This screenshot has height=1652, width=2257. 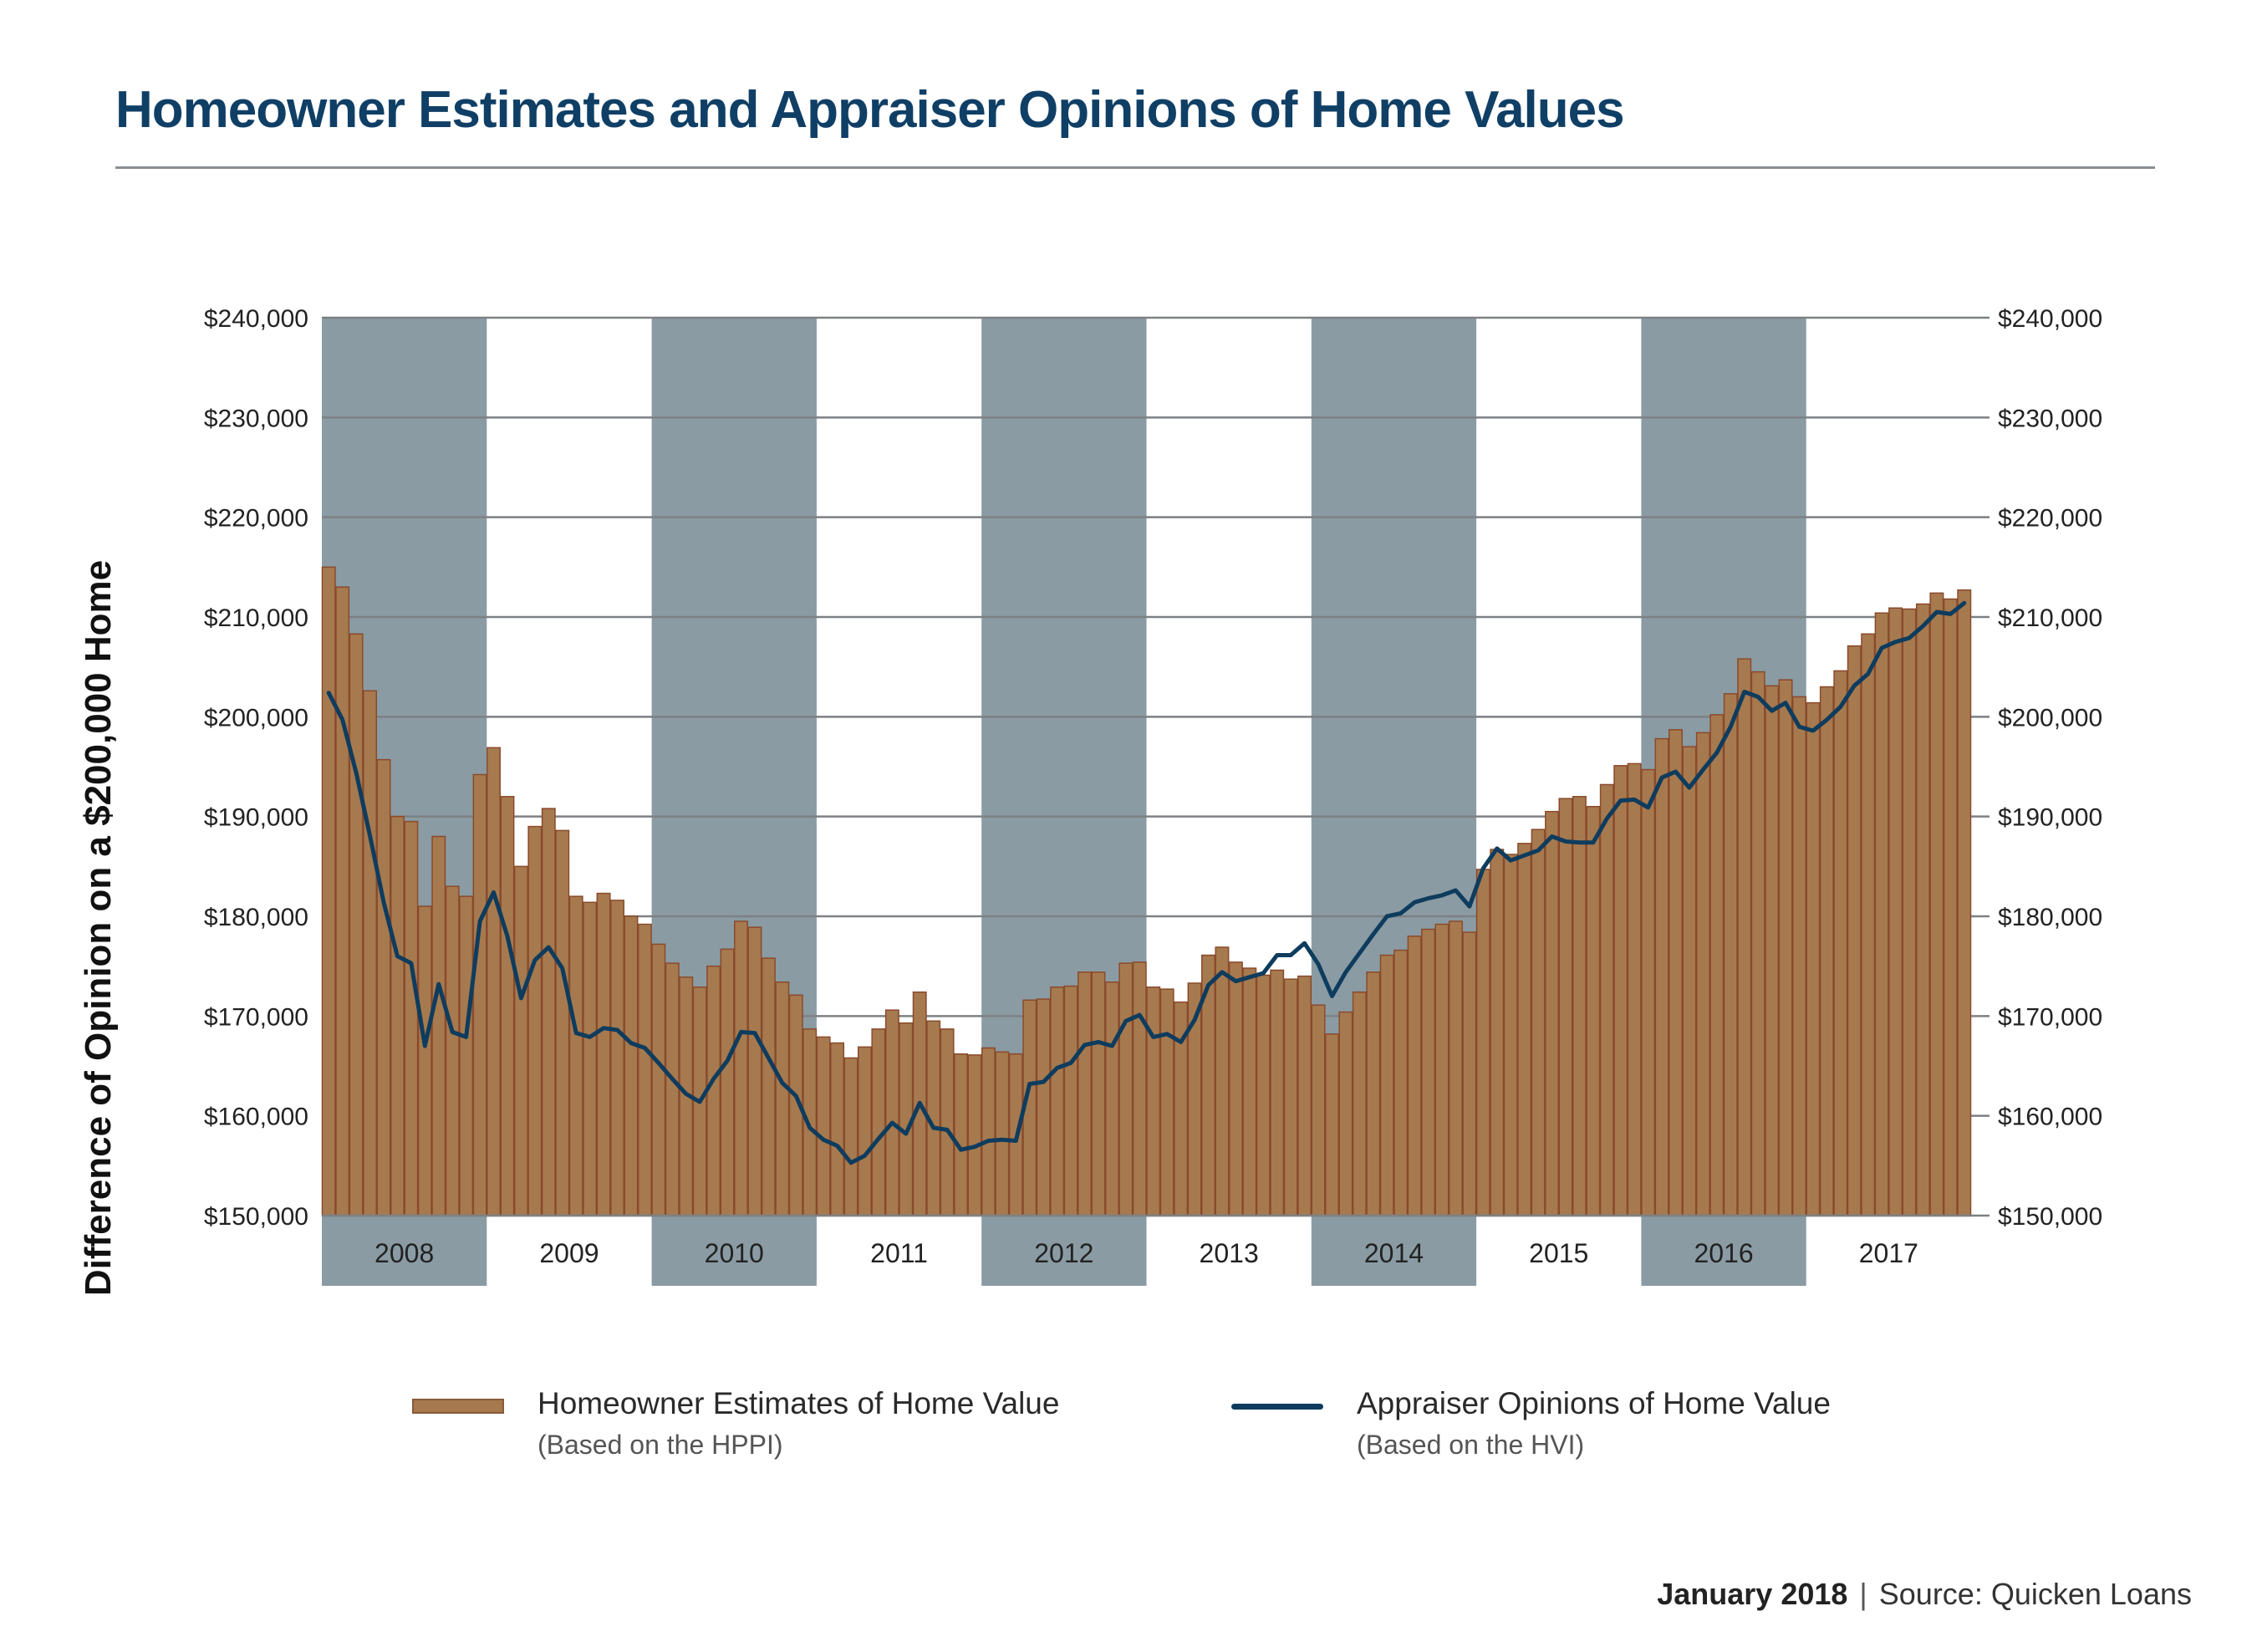 What do you see at coordinates (2050, 917) in the screenshot?
I see `y-tick-label-right: $180,000` at bounding box center [2050, 917].